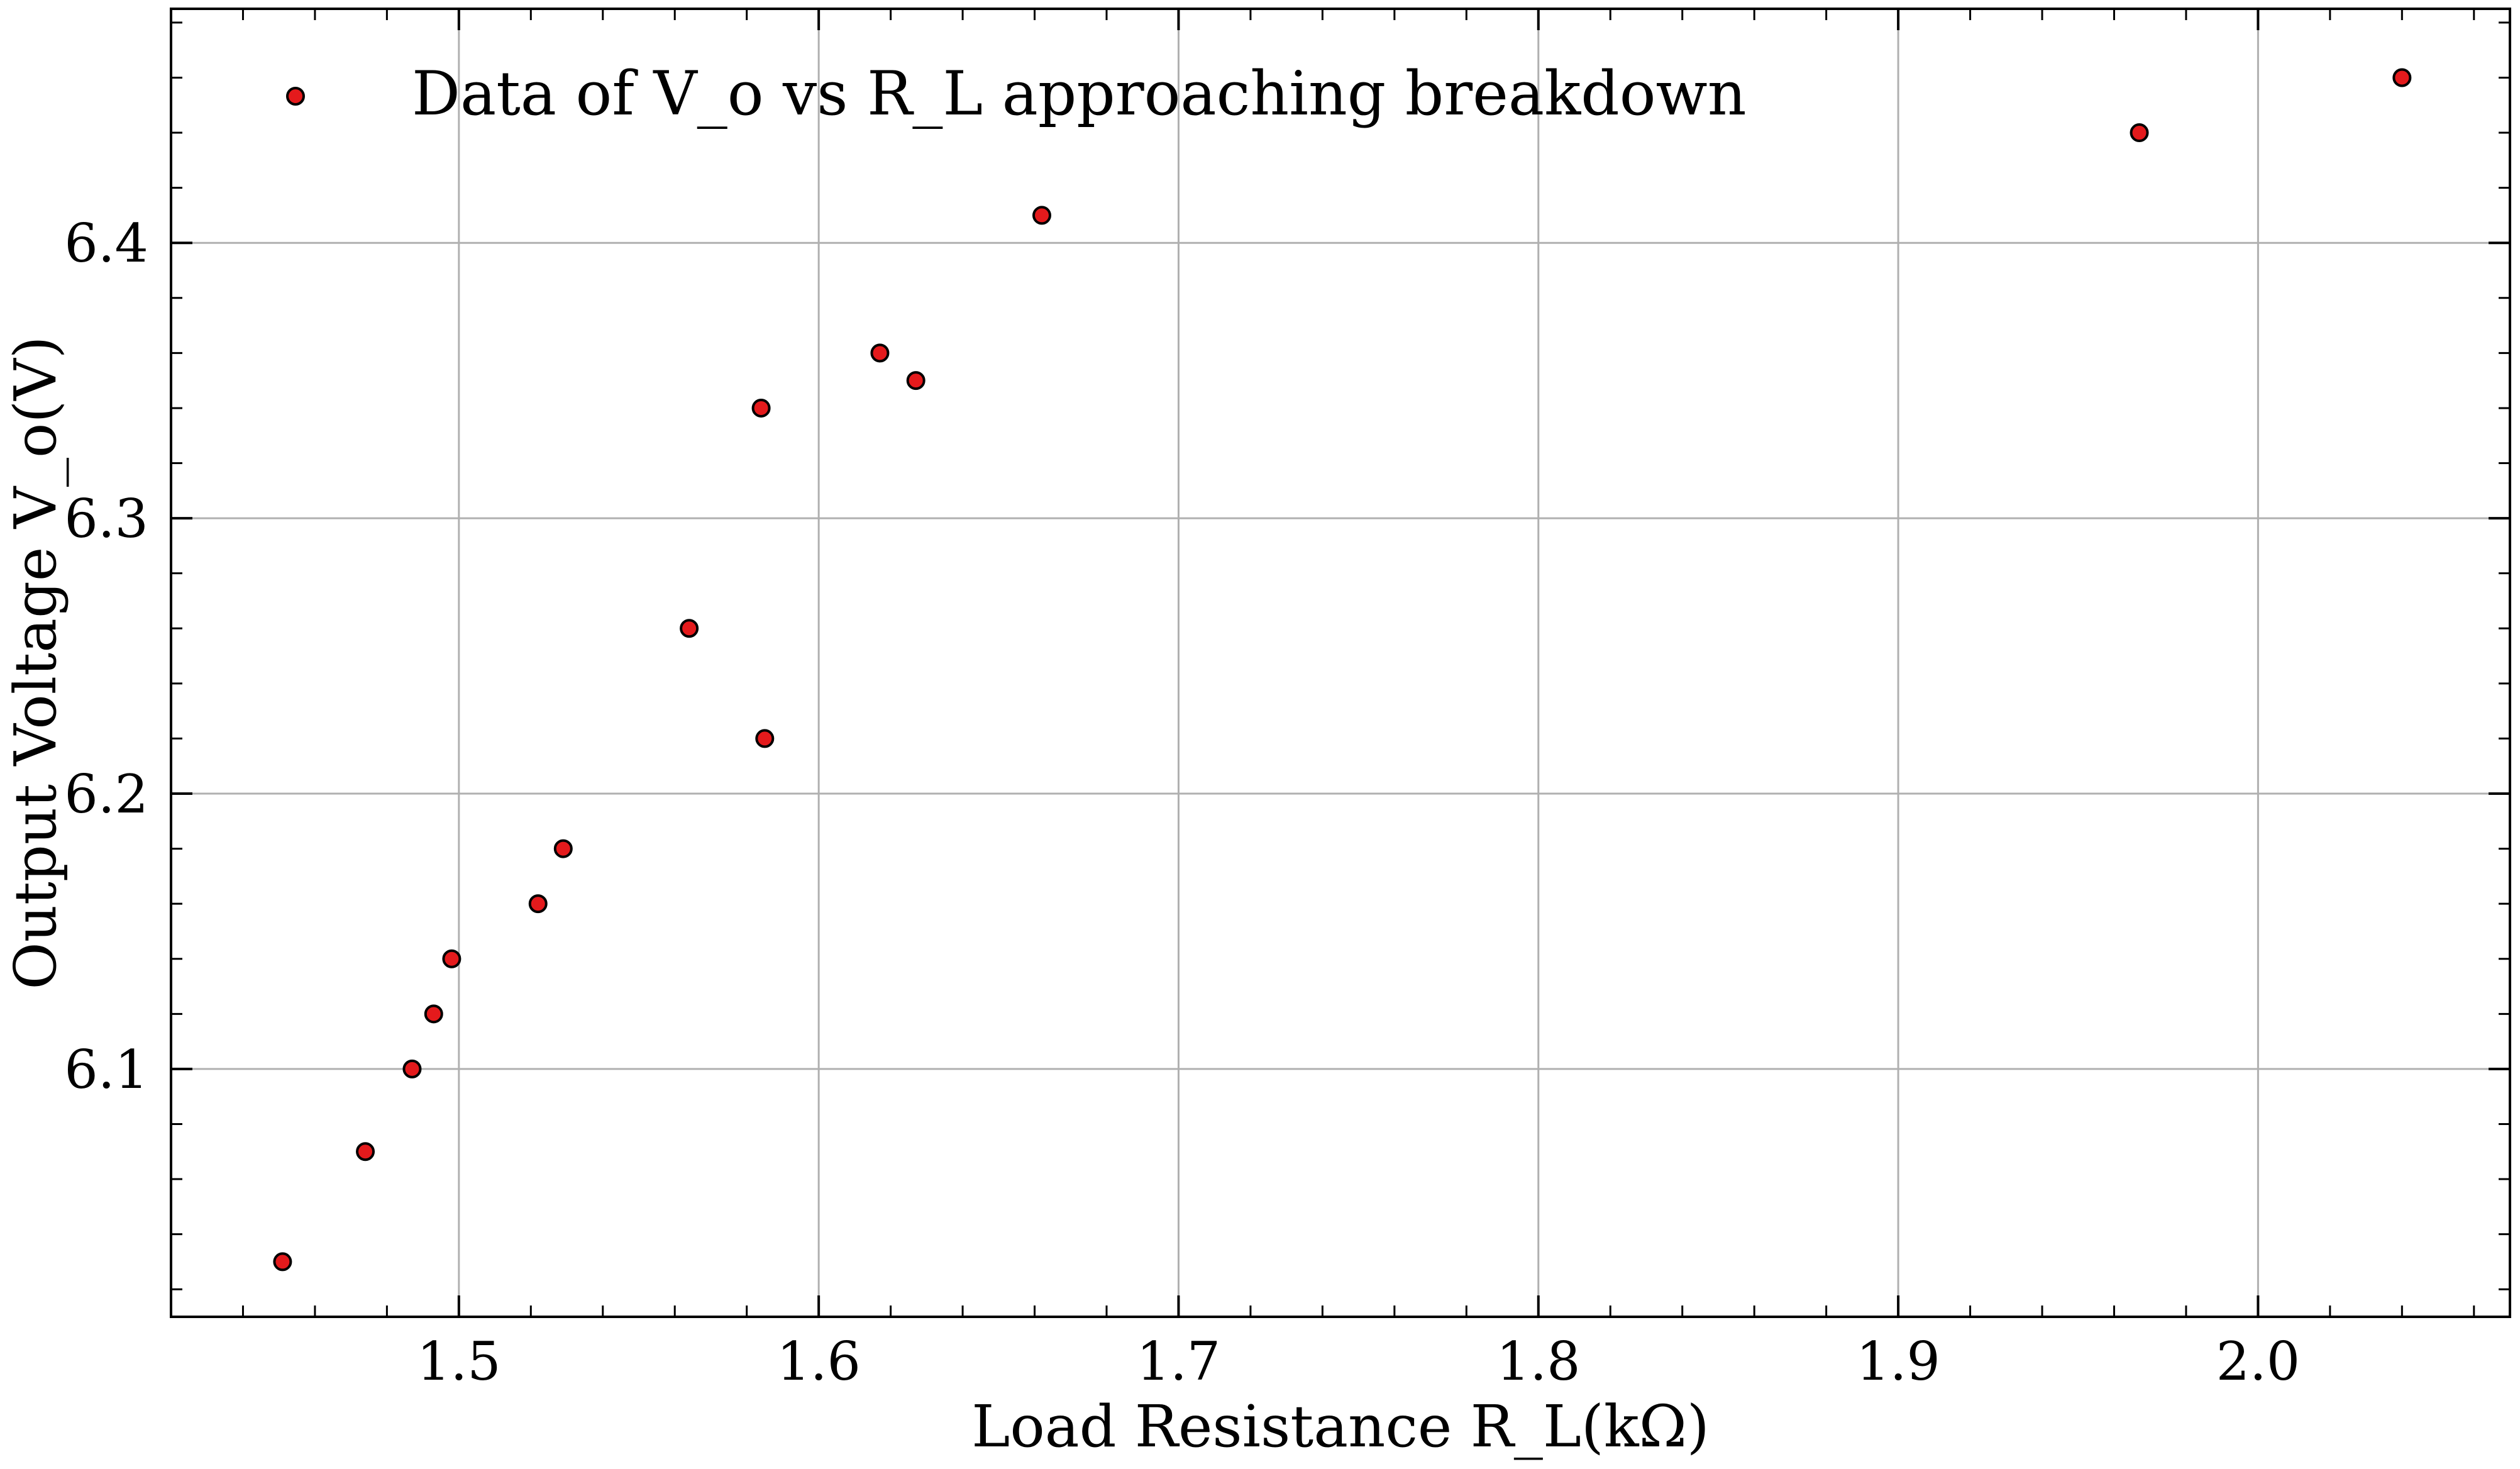  Describe the element at coordinates (1079, 94) in the screenshot. I see `legend-label: Data of V_o vs R_L approaching breakdown` at that location.